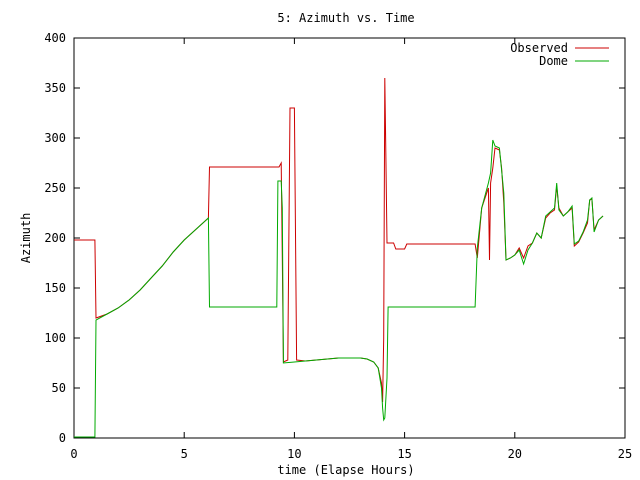 The width and height of the screenshot is (640, 480). What do you see at coordinates (345, 470) in the screenshot?
I see `x-axis-label: time (Elapse Hours)` at bounding box center [345, 470].